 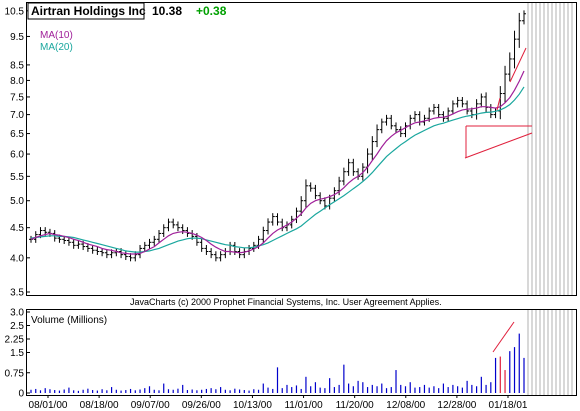 I want to click on price-change: +0.38, so click(x=211, y=11).